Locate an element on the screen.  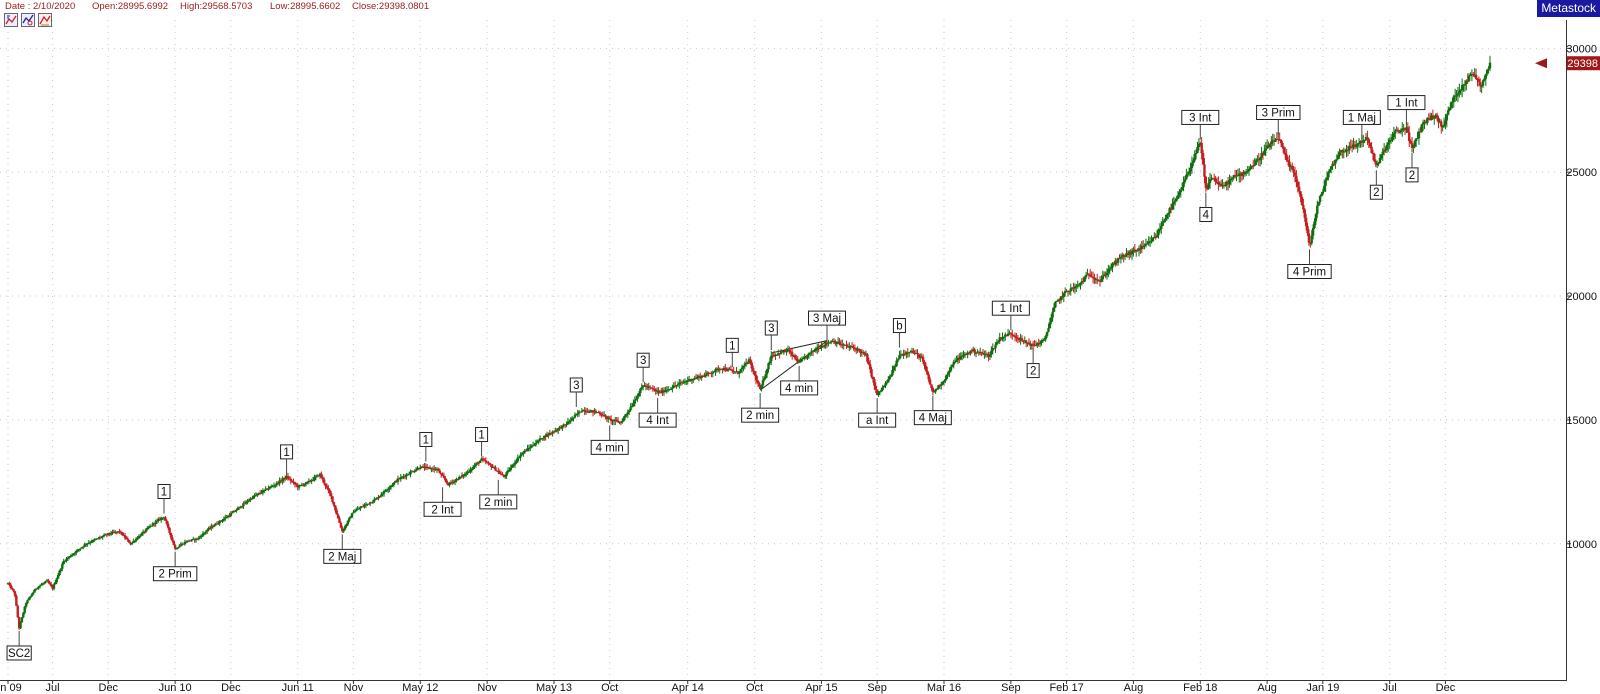
wave-label-text: b is located at coordinates (899, 327).